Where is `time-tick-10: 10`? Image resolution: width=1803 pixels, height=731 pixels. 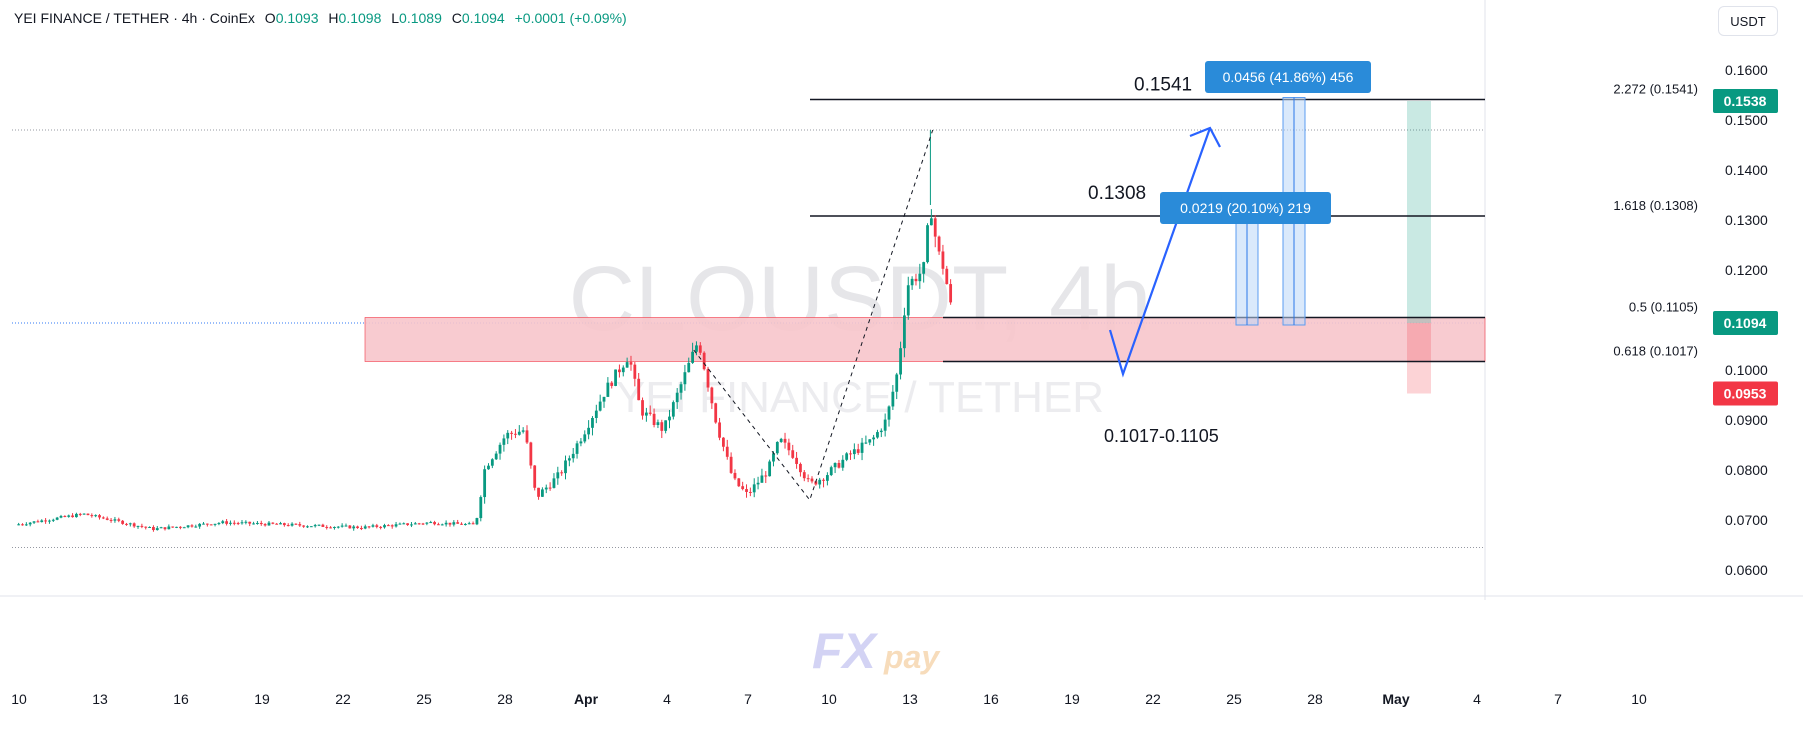
time-tick-10: 10 is located at coordinates (829, 699).